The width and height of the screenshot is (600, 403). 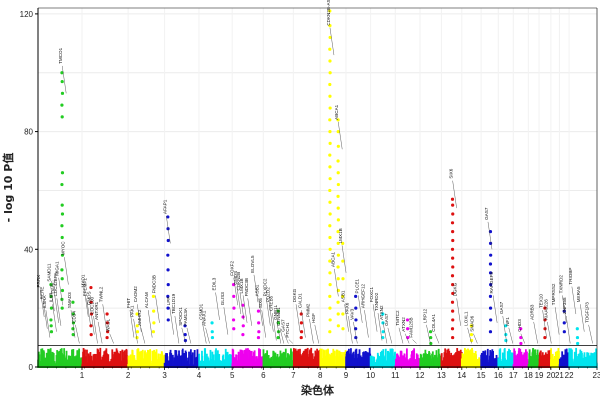 What do you see at coordinates (328, 13) in the screenshot?
I see `gene-label: CDKN2B-AS1` at bounding box center [328, 13].